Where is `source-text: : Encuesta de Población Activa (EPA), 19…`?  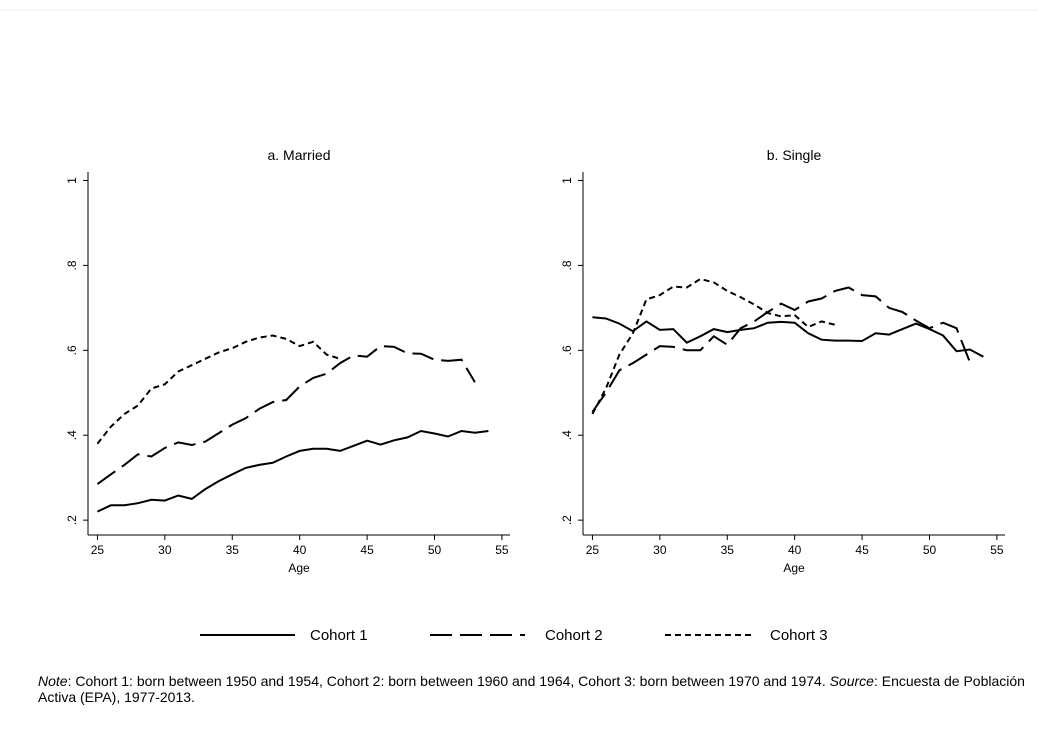
source-text: : Encuesta de Población Activa (EPA), 19… is located at coordinates (531, 689).